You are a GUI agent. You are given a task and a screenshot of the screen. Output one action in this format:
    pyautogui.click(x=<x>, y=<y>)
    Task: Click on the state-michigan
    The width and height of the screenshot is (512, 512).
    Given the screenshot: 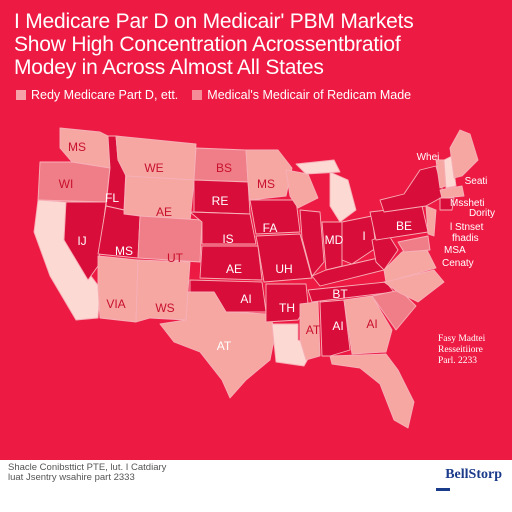 What is the action you would take?
    pyautogui.click(x=343, y=197)
    